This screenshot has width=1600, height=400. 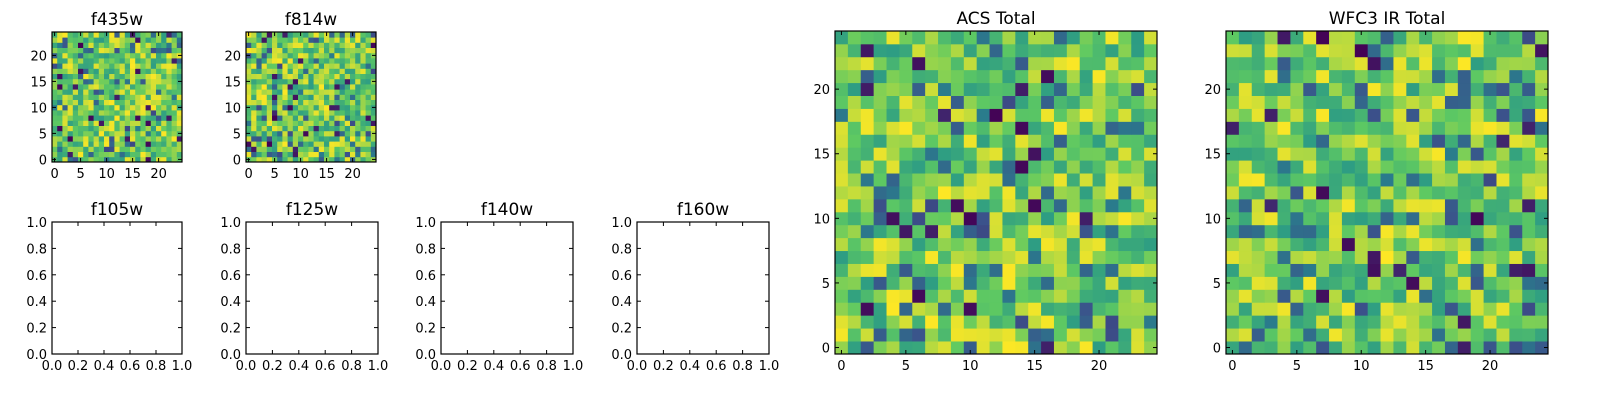 I want to click on y-tick-label: 10, so click(x=232, y=108).